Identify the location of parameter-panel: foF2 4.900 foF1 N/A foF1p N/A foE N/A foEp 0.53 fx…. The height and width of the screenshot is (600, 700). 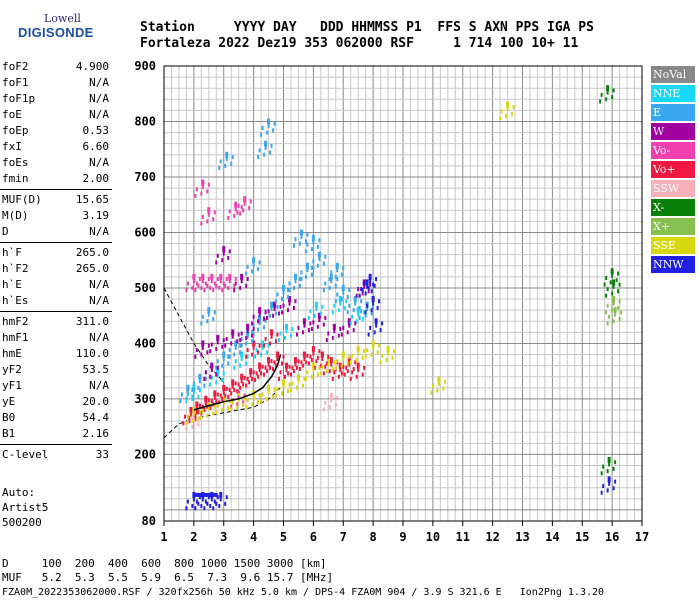
(56, 261).